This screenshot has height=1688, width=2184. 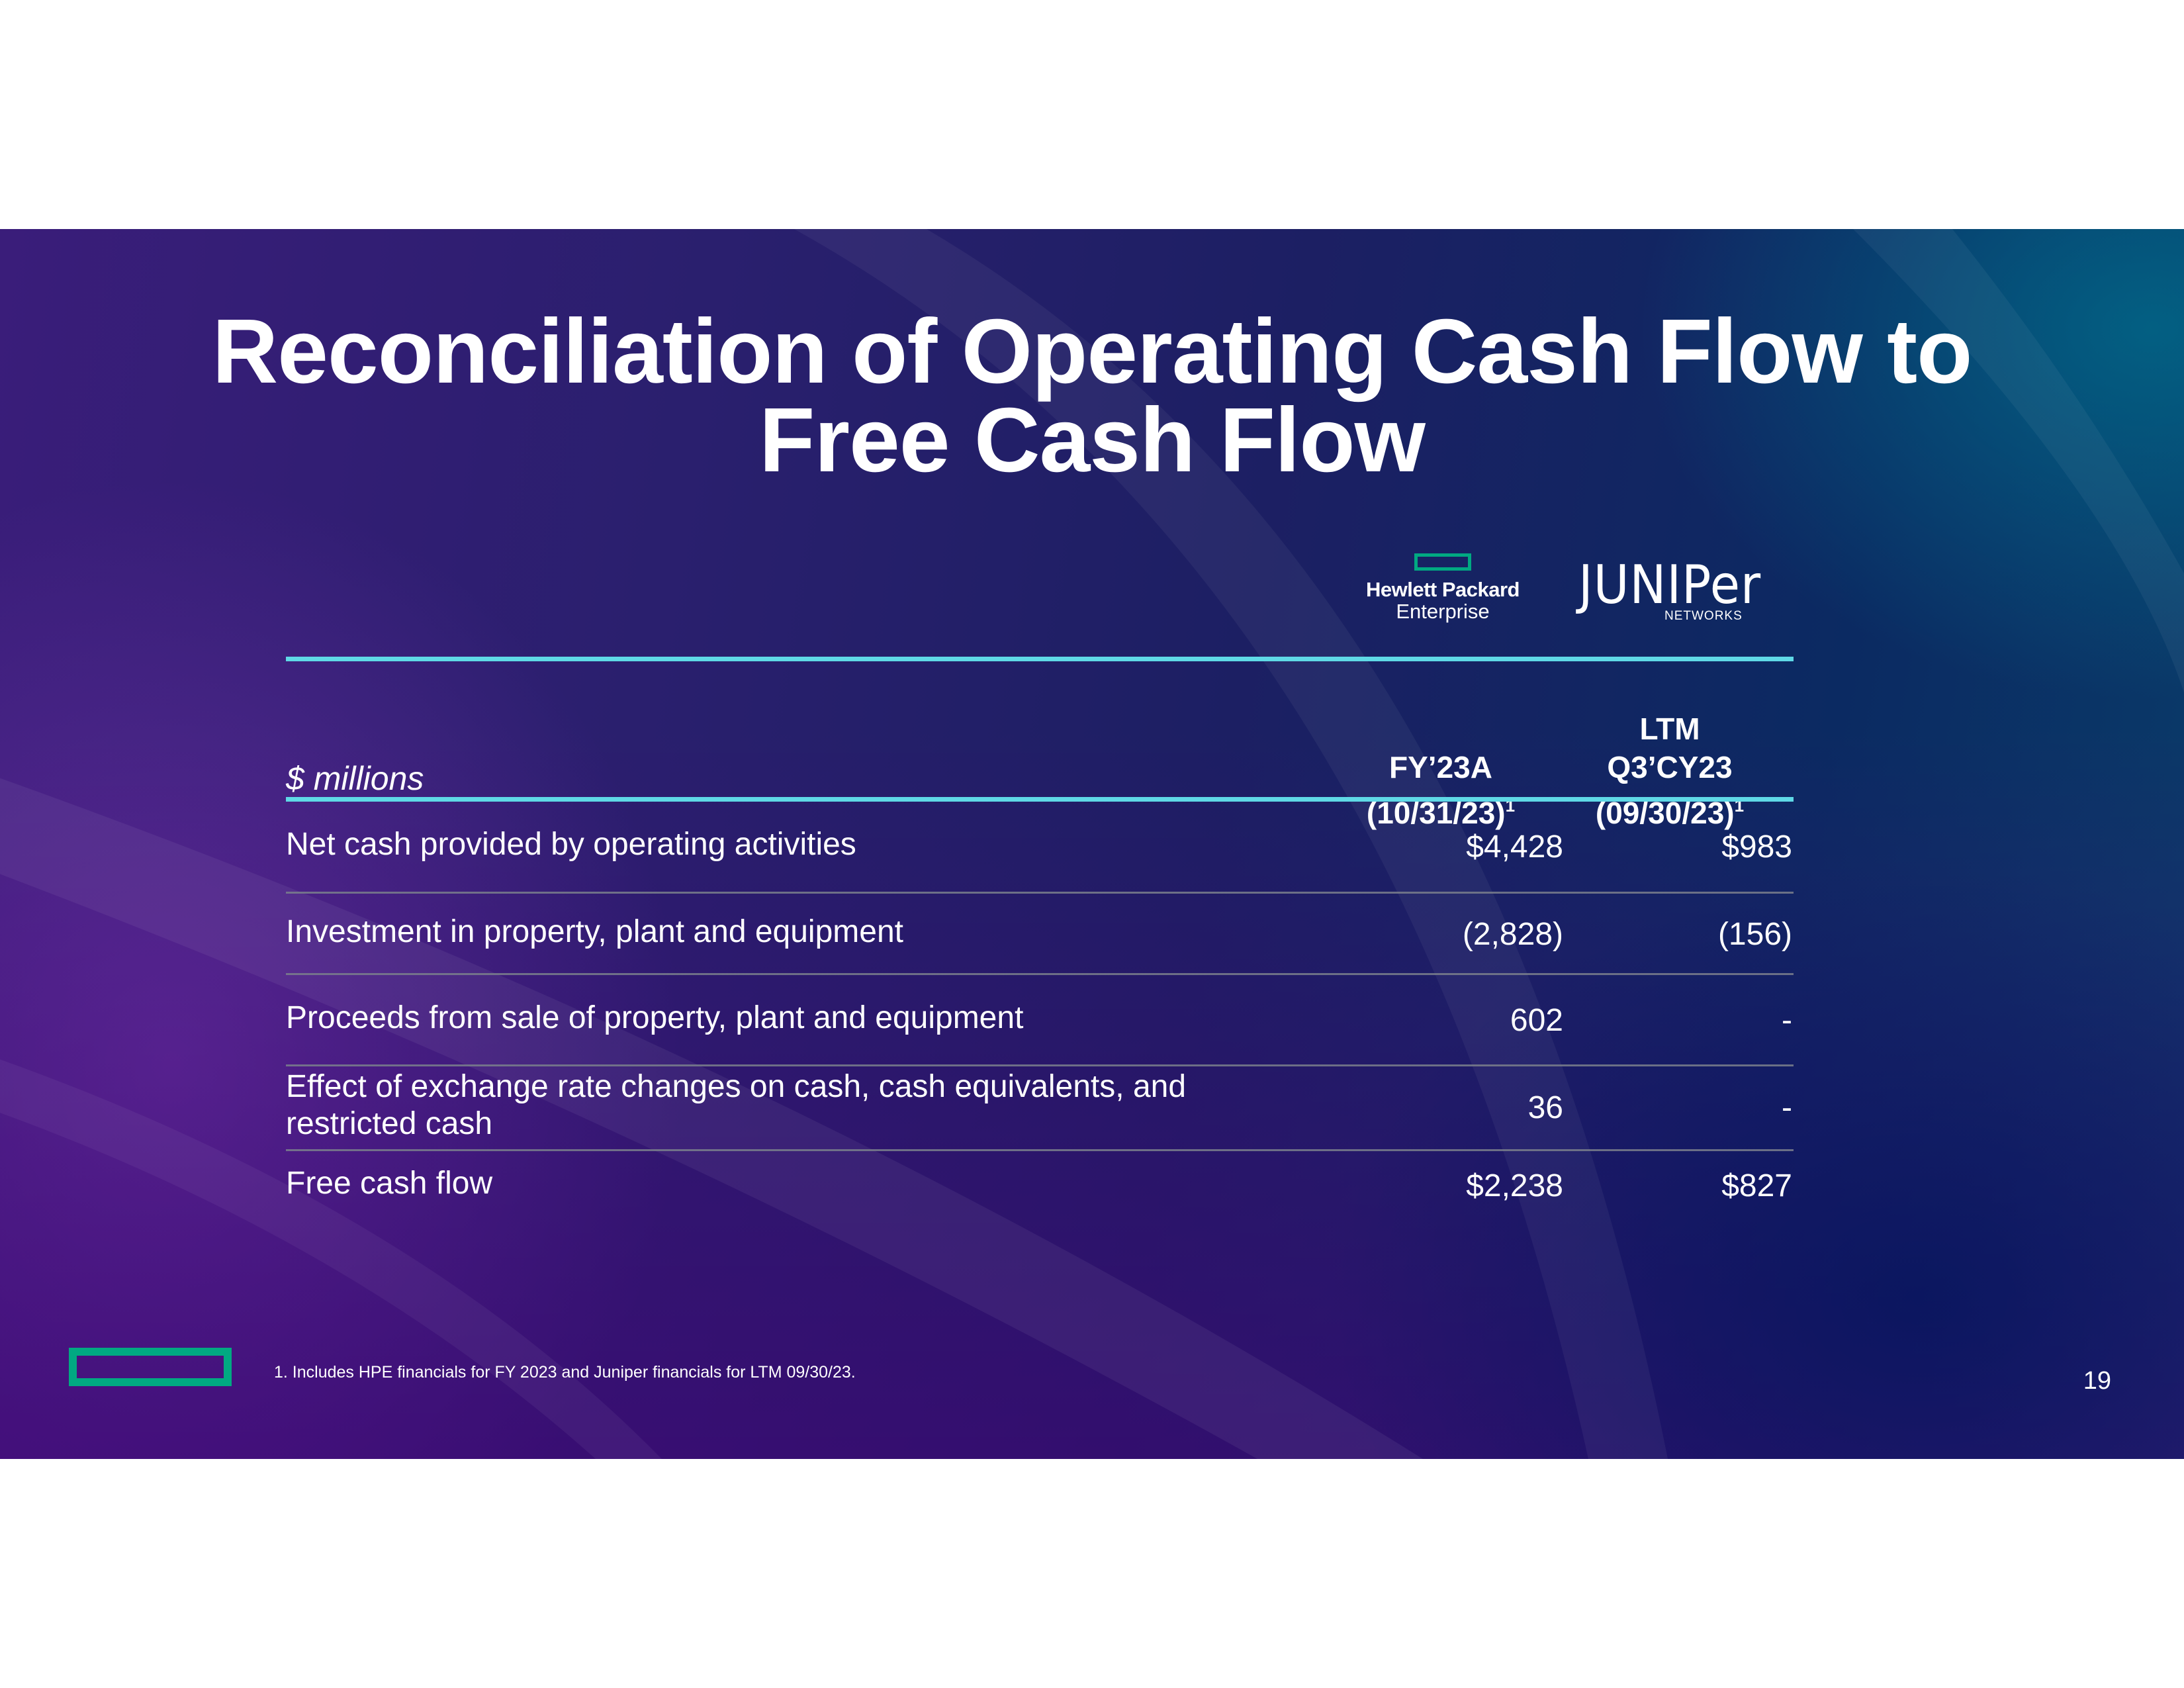 I want to click on row-label-free-cash-flow: Free cash flow, so click(x=390, y=1183).